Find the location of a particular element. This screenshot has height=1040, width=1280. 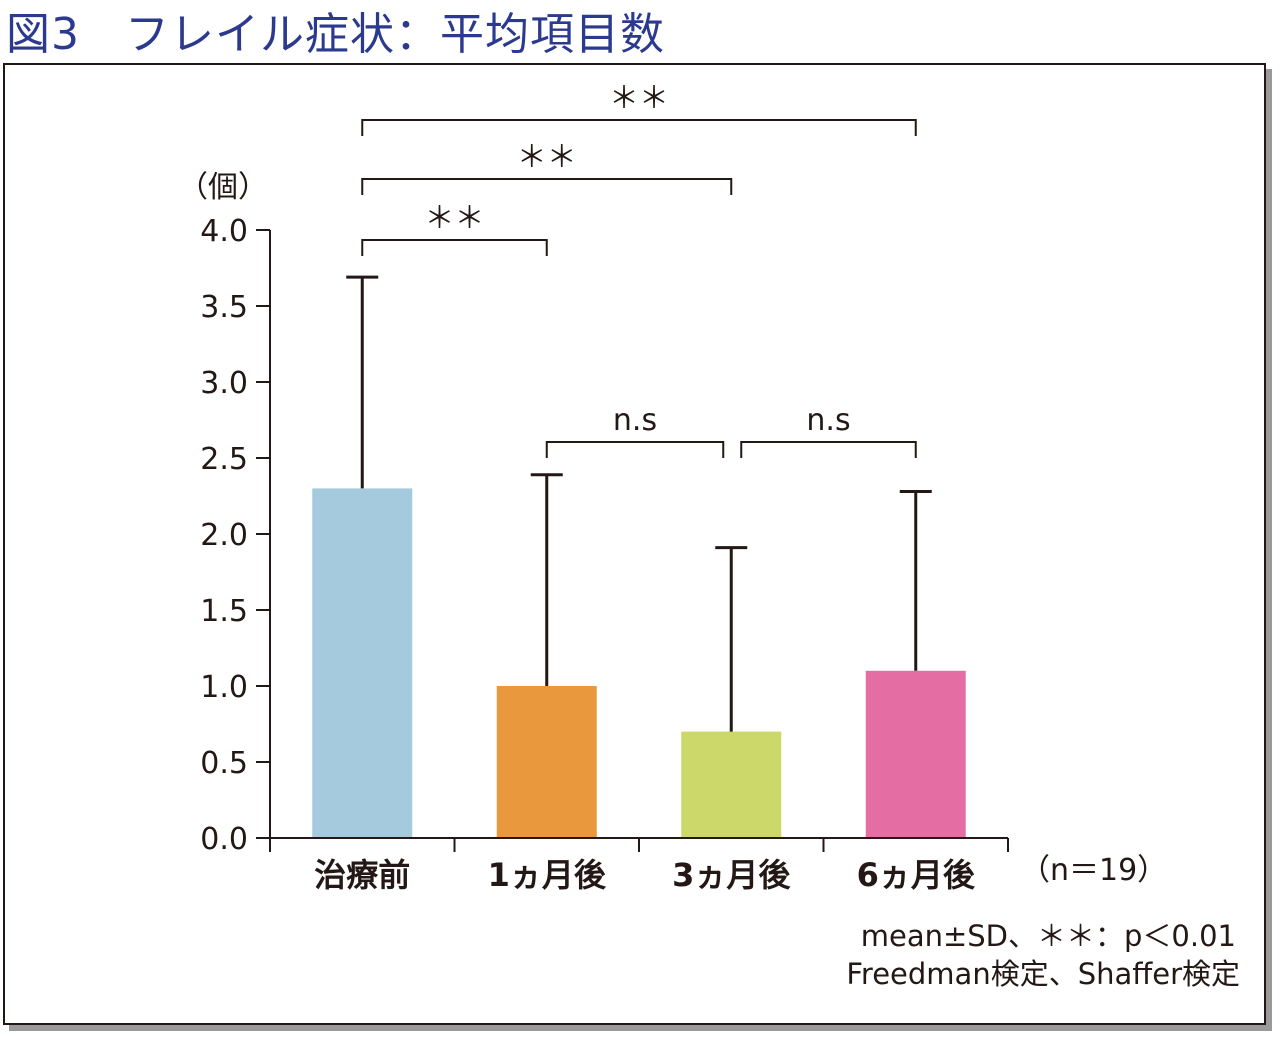

y-tick-label: 3.0 is located at coordinates (224, 383).